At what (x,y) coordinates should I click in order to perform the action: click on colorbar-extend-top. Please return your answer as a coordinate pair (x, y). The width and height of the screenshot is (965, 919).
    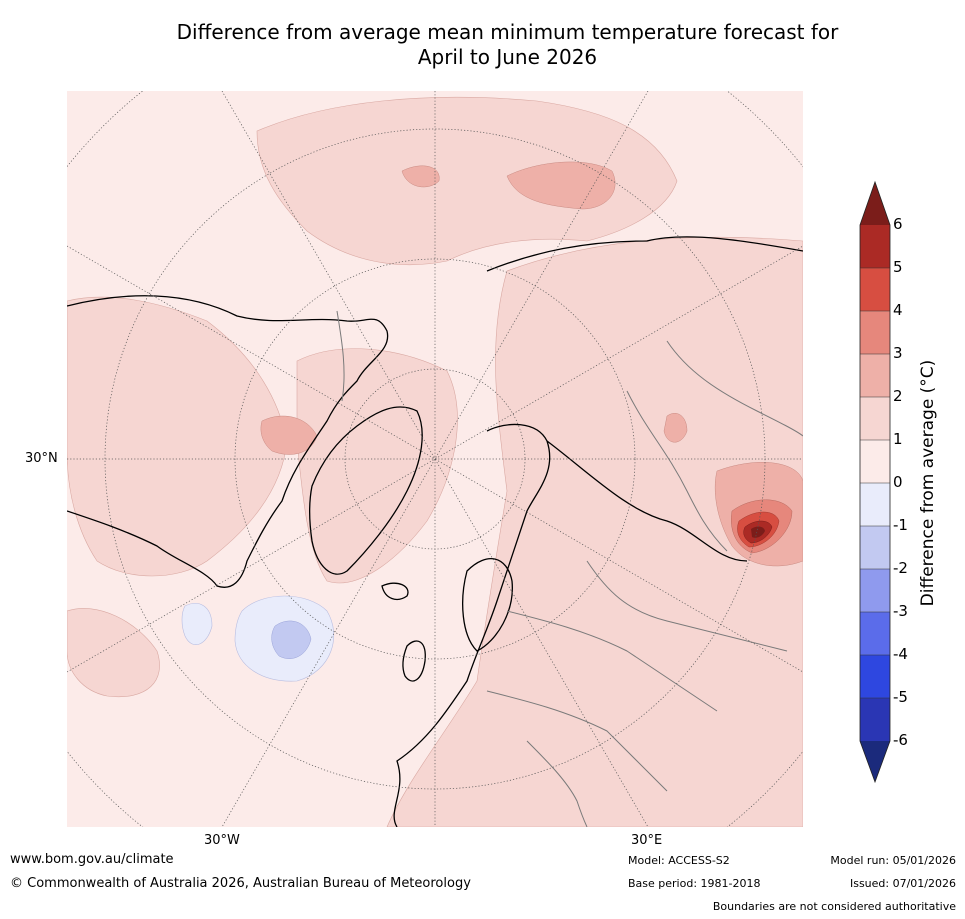
    Looking at the image, I should click on (875, 203).